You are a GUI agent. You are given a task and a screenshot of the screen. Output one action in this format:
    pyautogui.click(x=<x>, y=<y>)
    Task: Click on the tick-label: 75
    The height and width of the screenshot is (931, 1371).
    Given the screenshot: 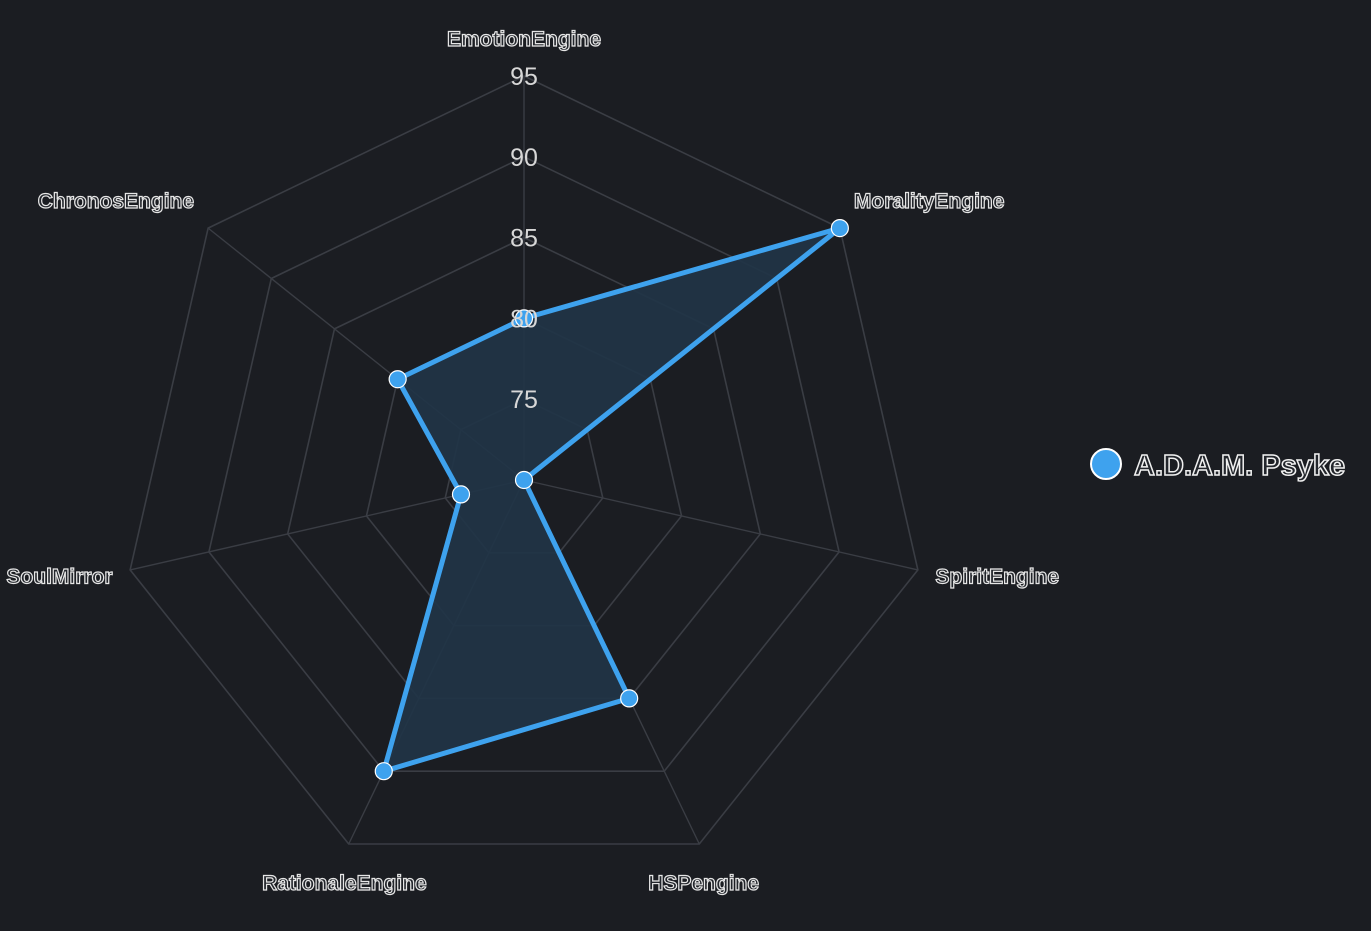 What is the action you would take?
    pyautogui.click(x=524, y=400)
    